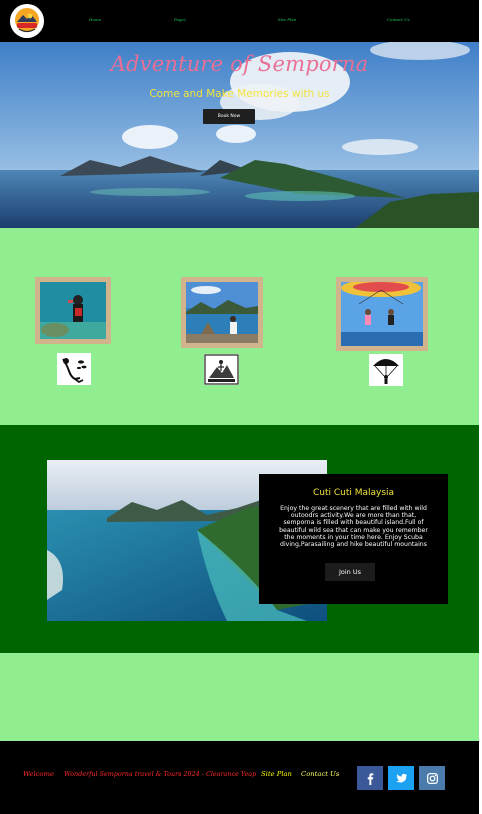  Describe the element at coordinates (221, 369) in the screenshot. I see `mountain-hiking-icon` at that location.